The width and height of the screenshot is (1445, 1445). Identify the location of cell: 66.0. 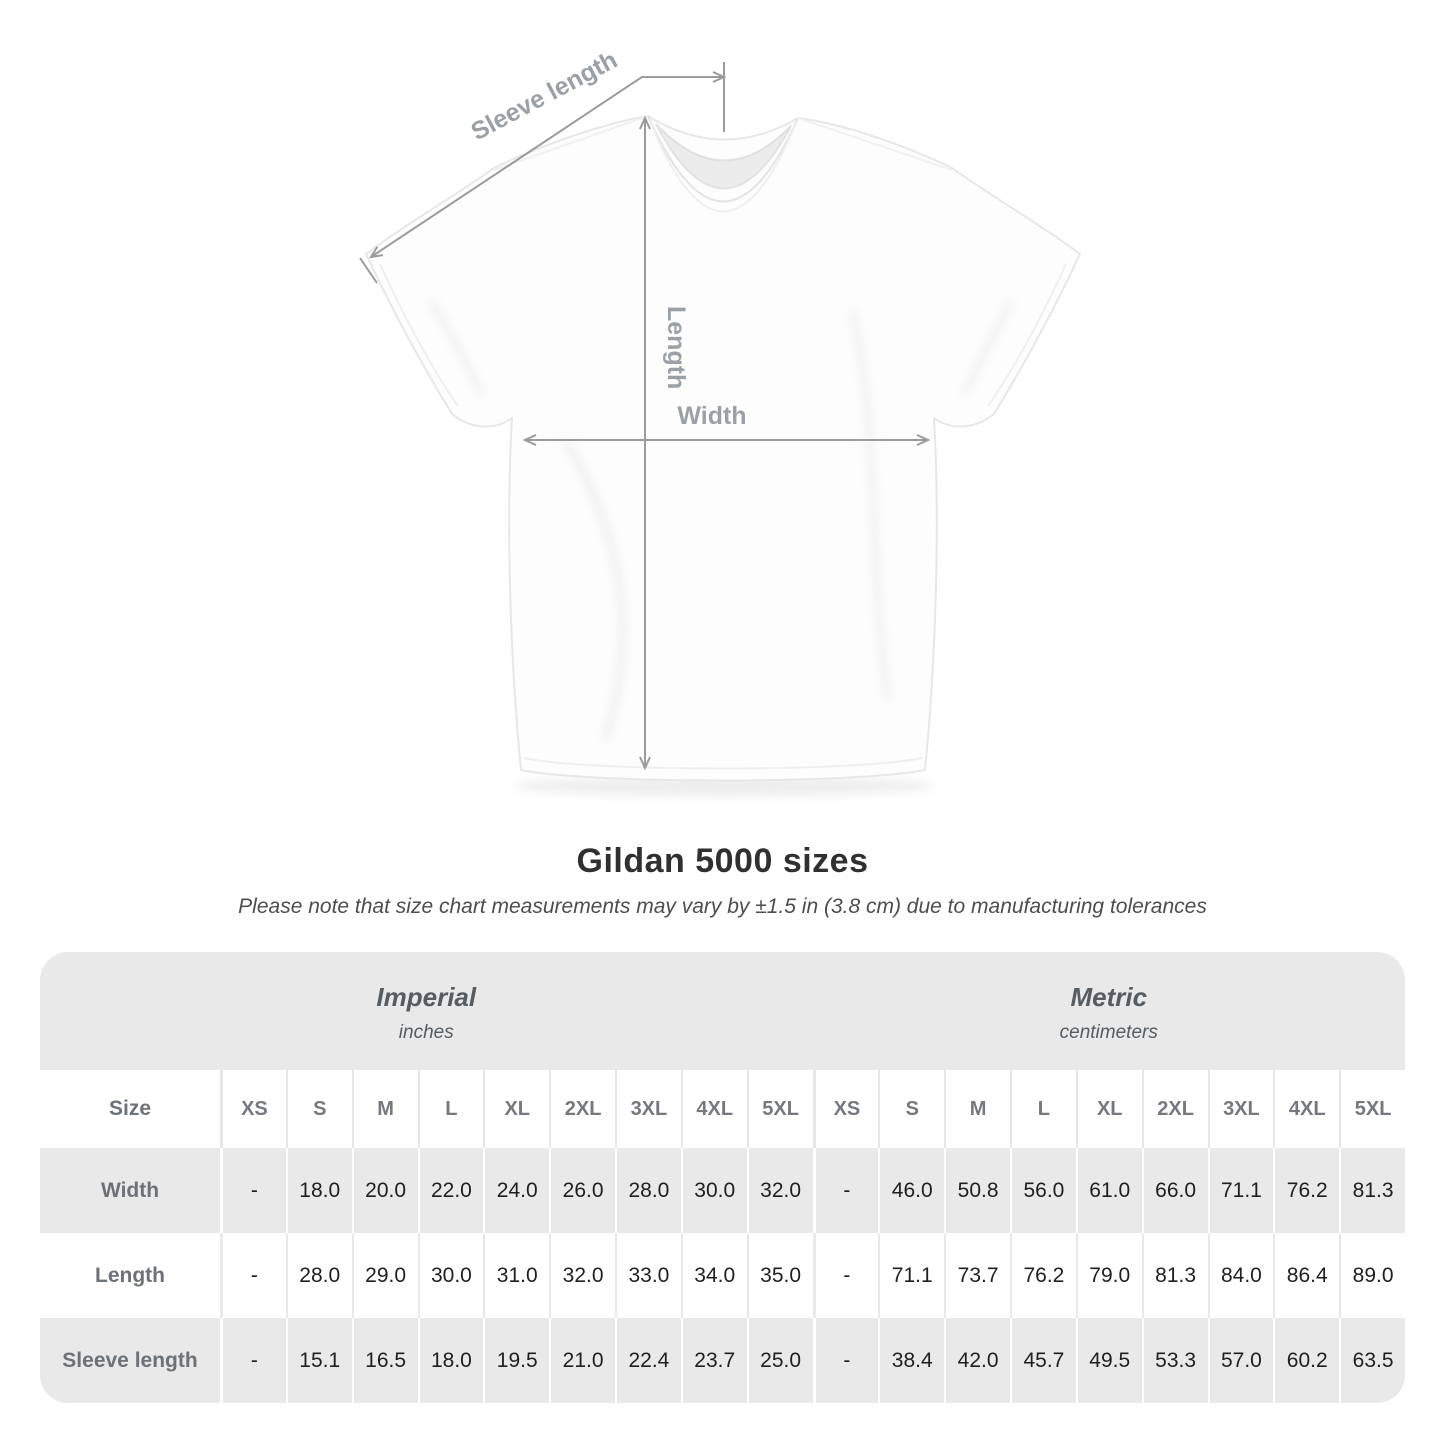
(1174, 1190).